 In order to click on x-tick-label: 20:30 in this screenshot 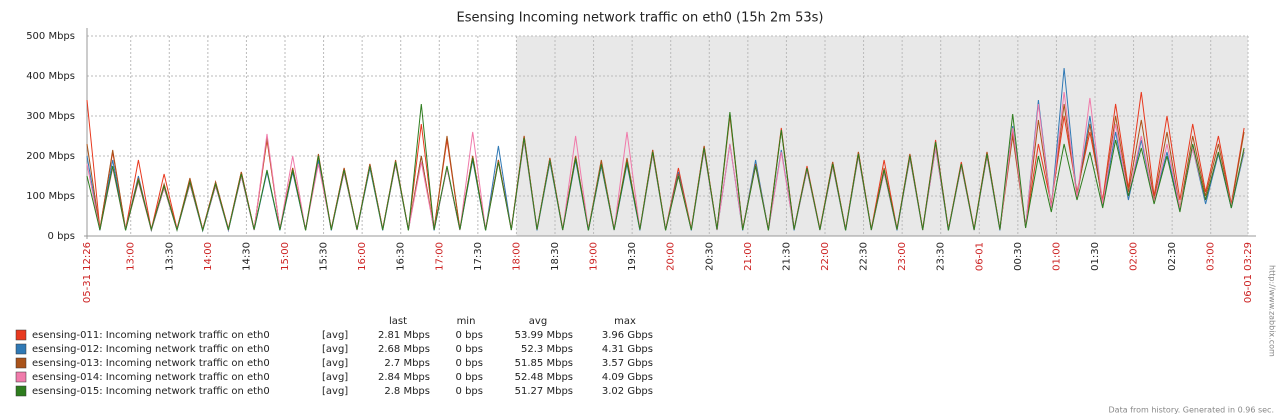, I will do `click(709, 256)`.